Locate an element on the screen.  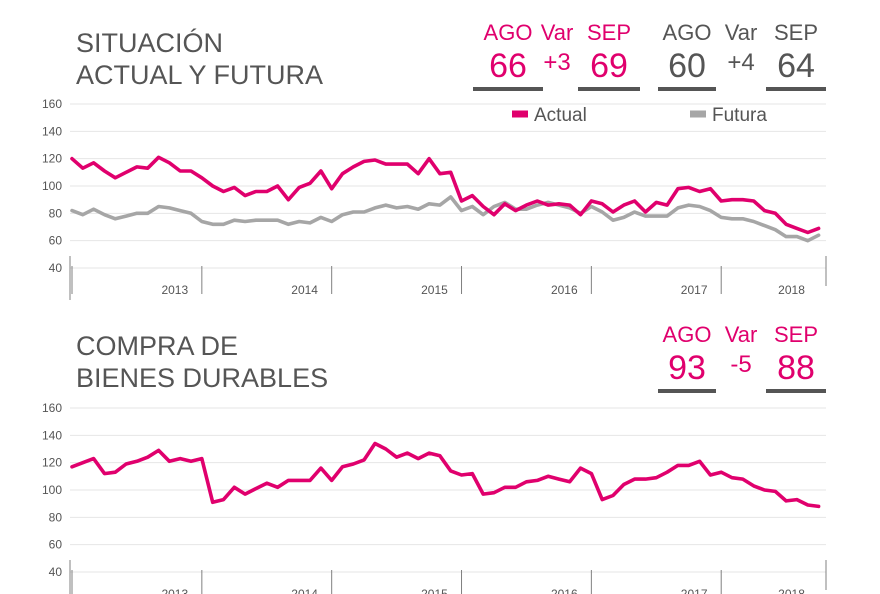
stat-var-compra: Var -5 is located at coordinates (741, 352).